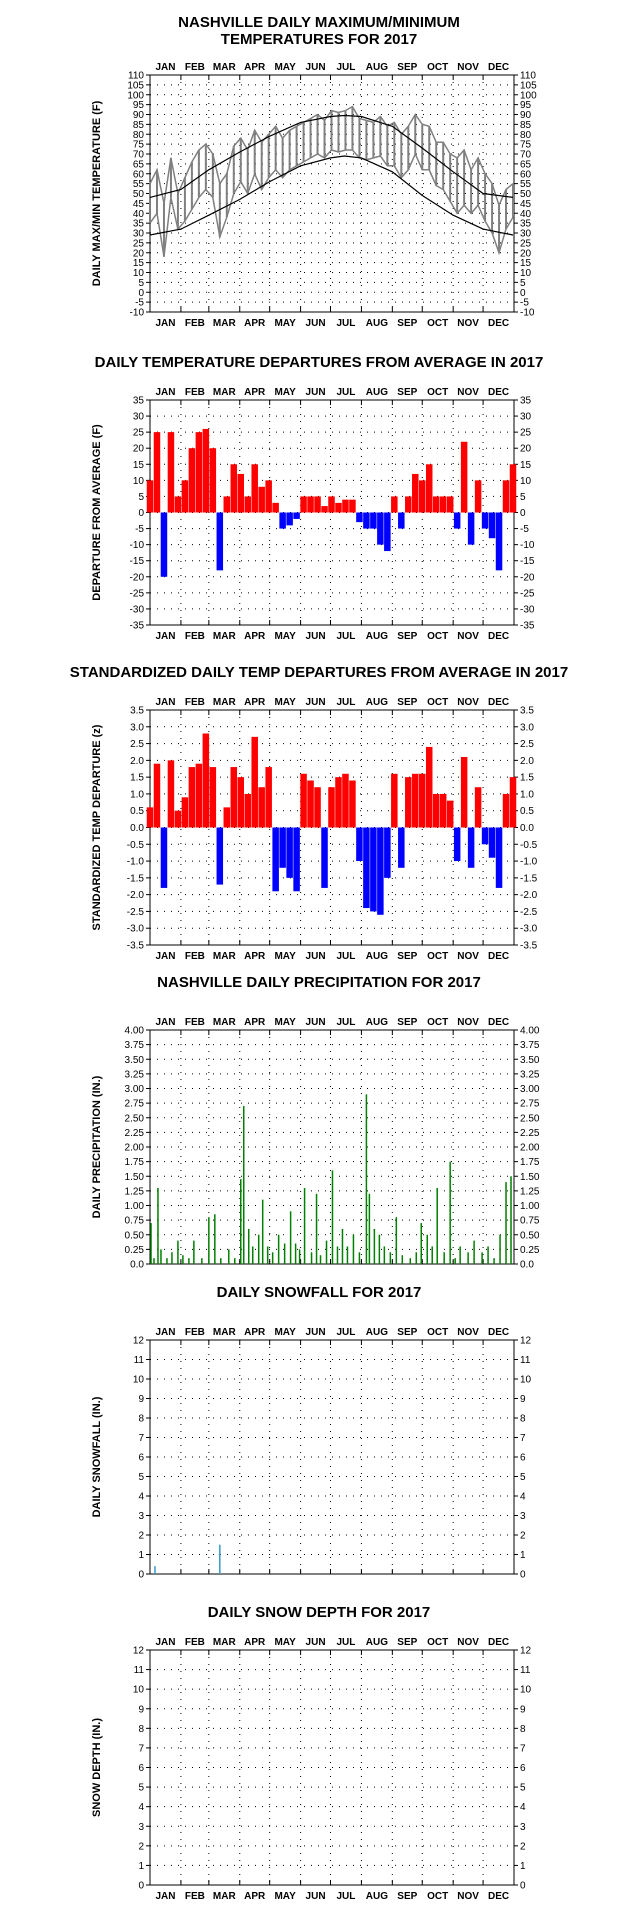  I want to click on y-axis-label: DAILY SNOWFALL (IN.), so click(97, 1456).